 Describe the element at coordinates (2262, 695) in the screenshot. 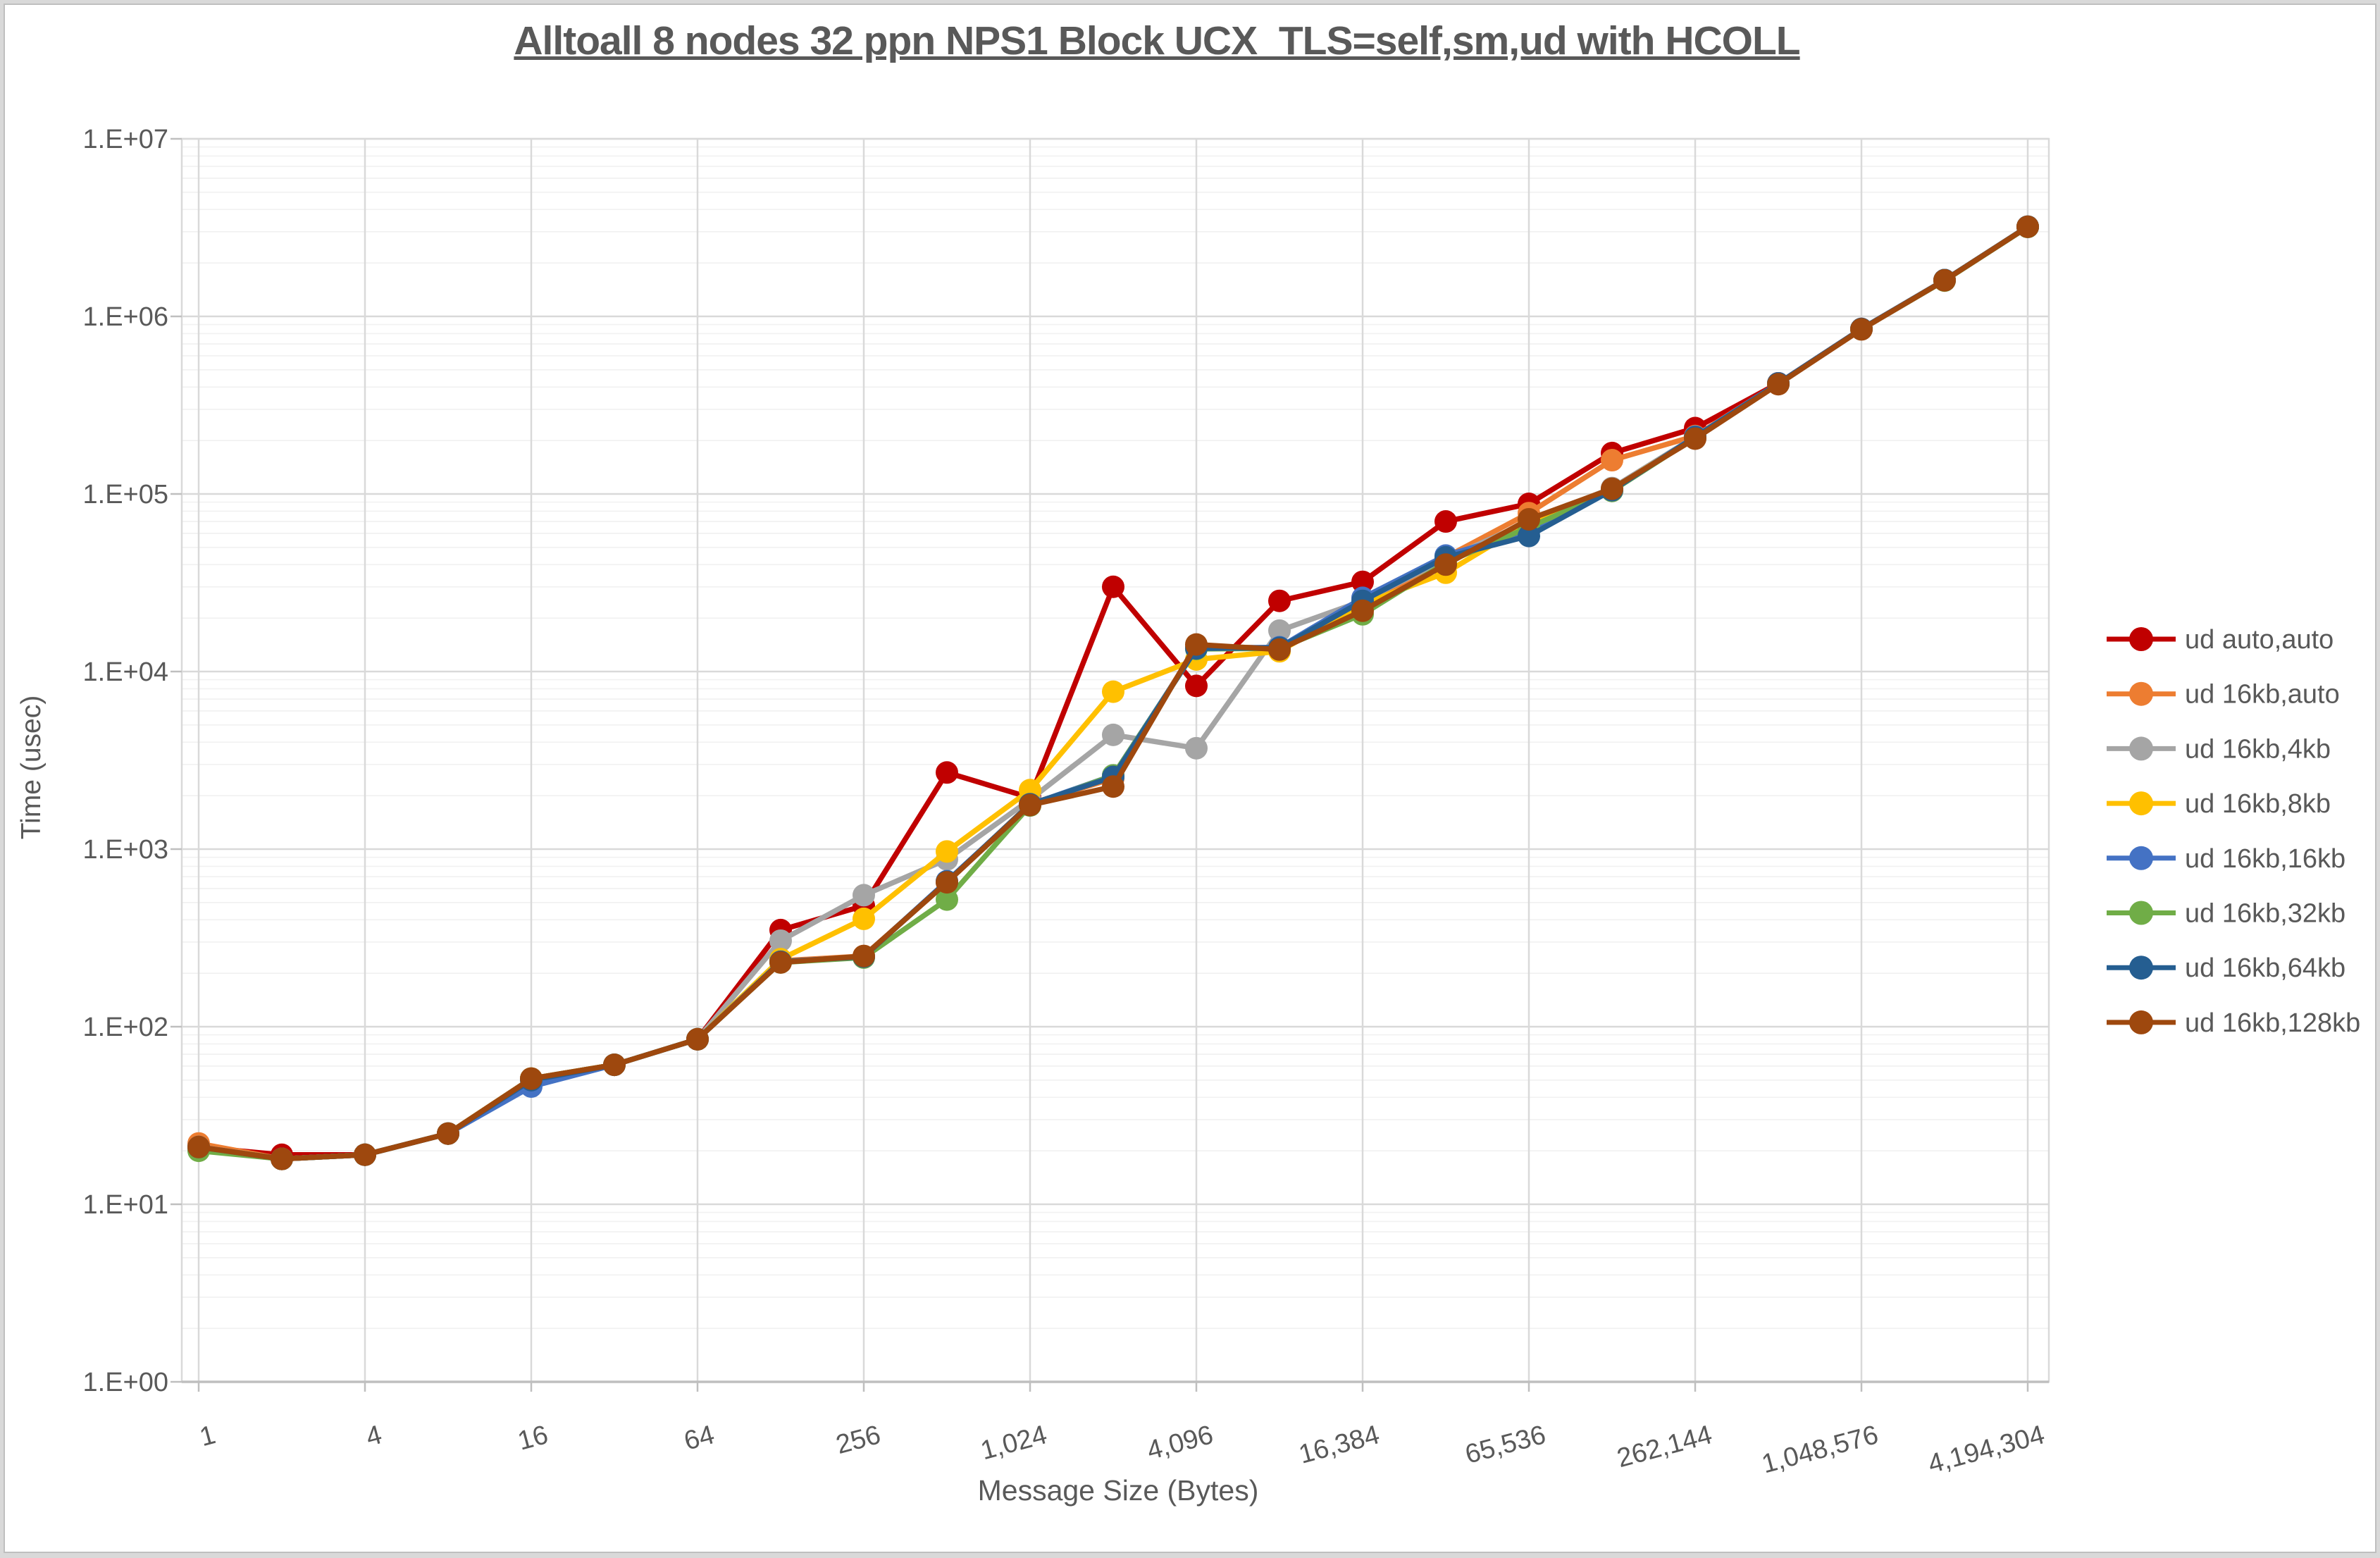

I see `legend-item-label: ud 16kb,auto` at that location.